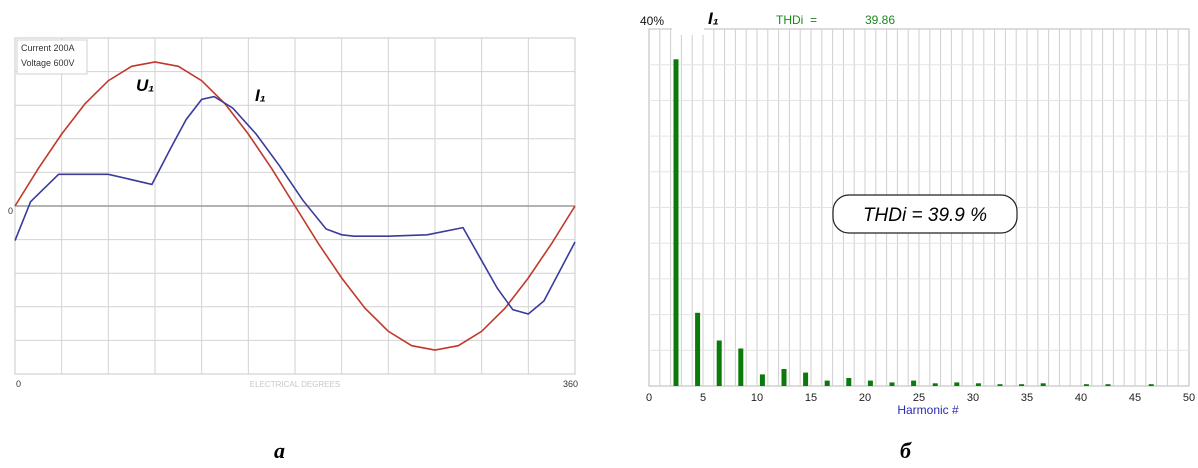  What do you see at coordinates (811, 398) in the screenshot?
I see `harmonic-x-tick-label: 15` at bounding box center [811, 398].